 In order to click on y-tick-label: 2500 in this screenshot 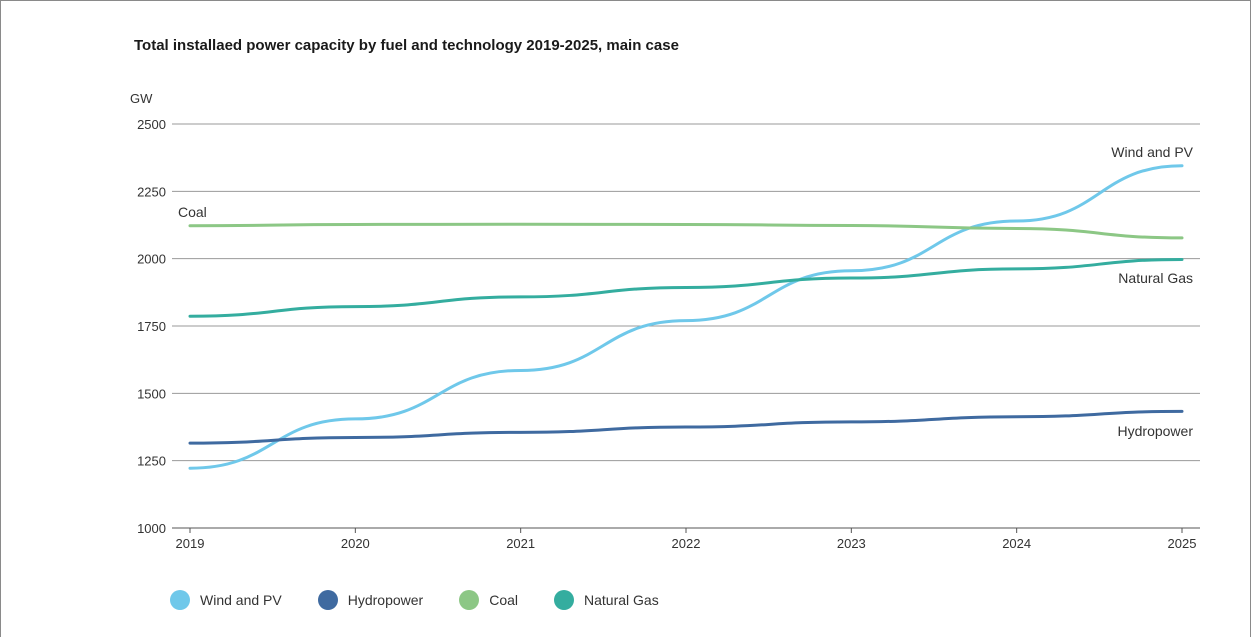, I will do `click(151, 124)`.